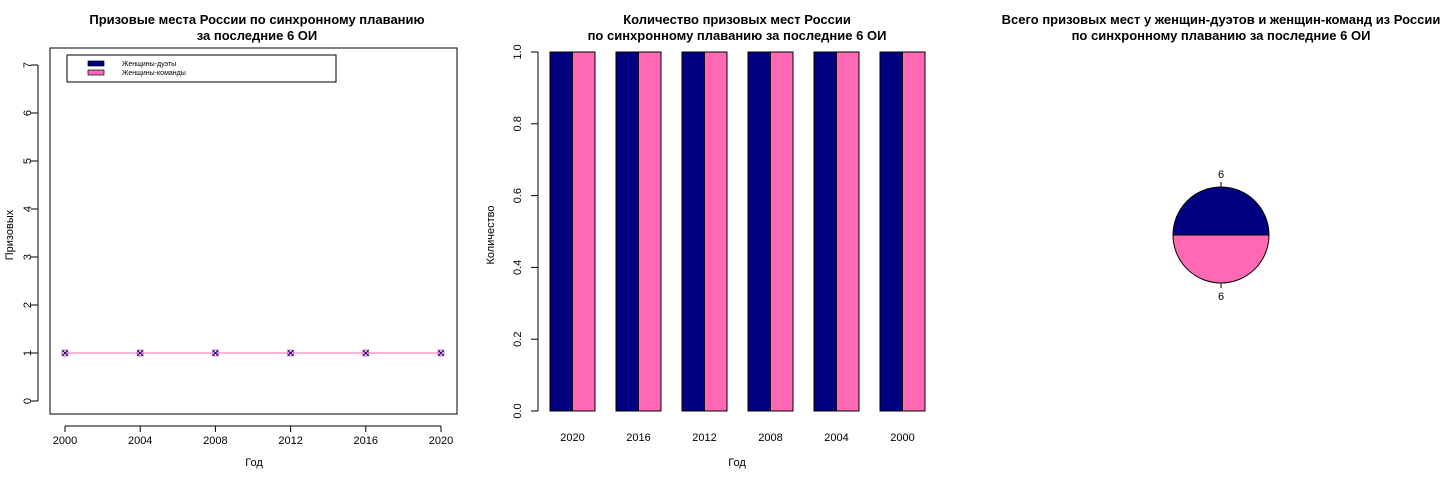 The height and width of the screenshot is (481, 1450). What do you see at coordinates (491, 234) in the screenshot?
I see `bar-chart-y-label: Количество` at bounding box center [491, 234].